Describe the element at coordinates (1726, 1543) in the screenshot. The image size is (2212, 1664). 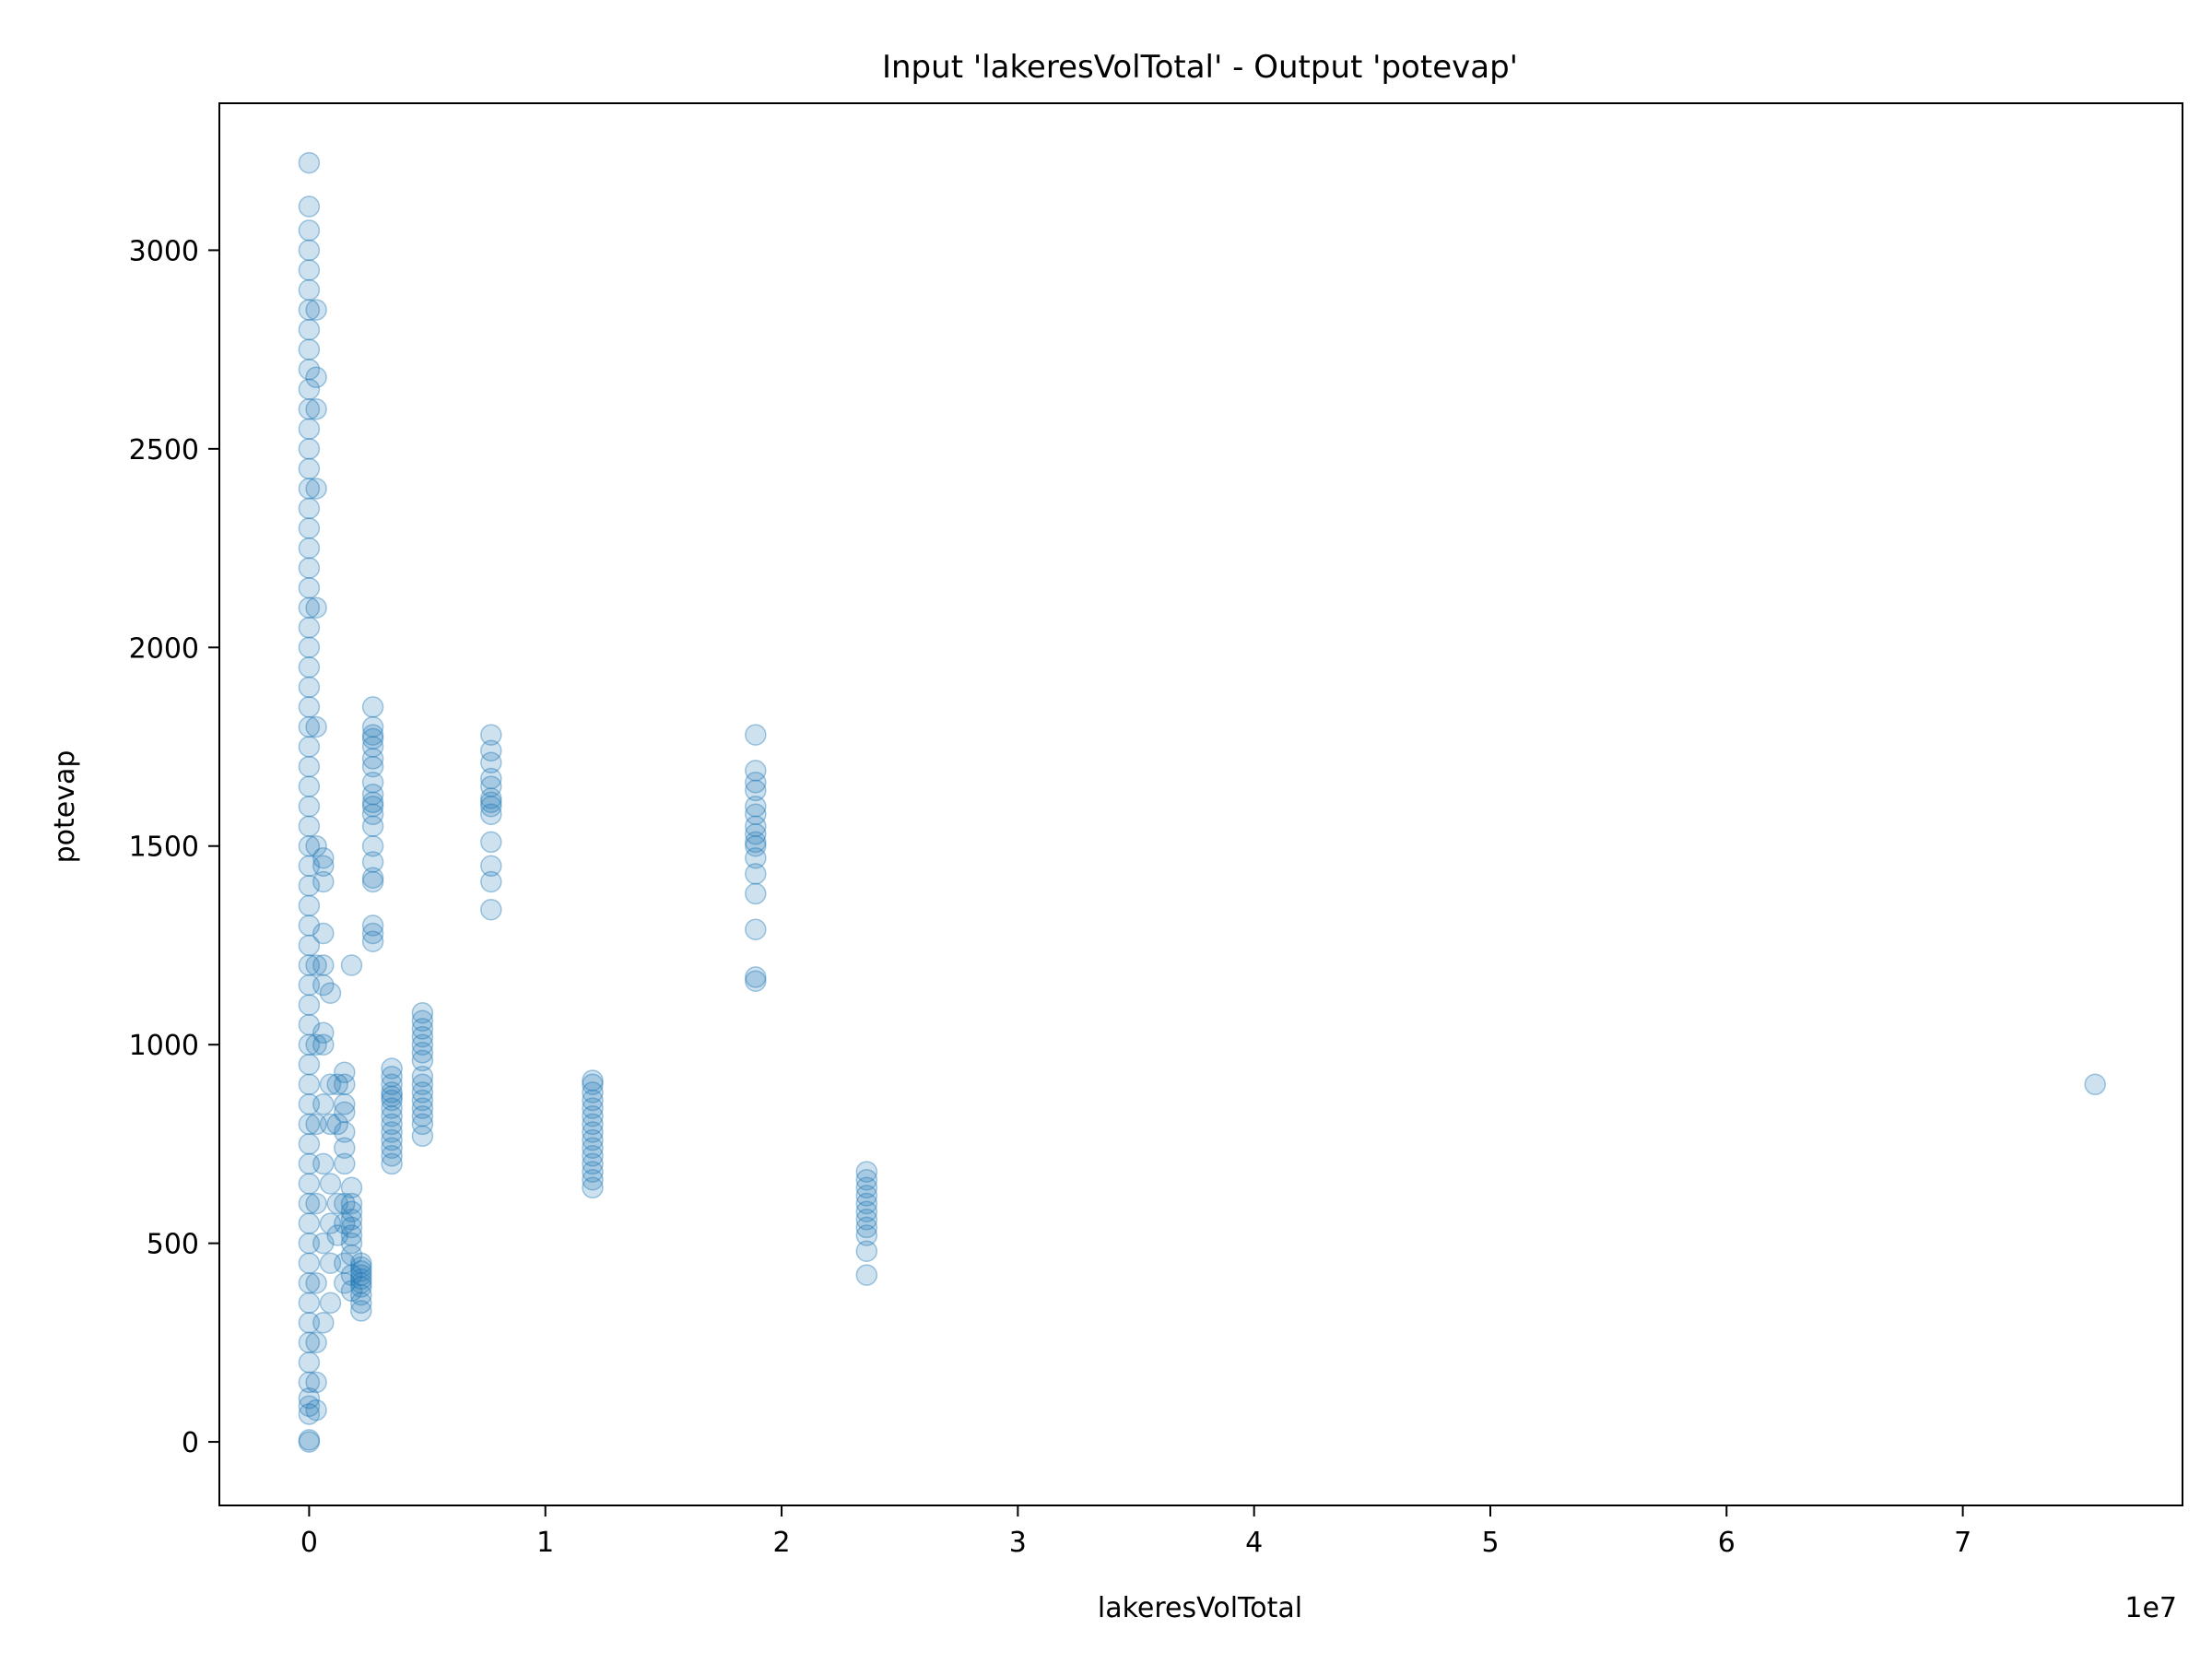
I see `x-tick-label: 6` at that location.